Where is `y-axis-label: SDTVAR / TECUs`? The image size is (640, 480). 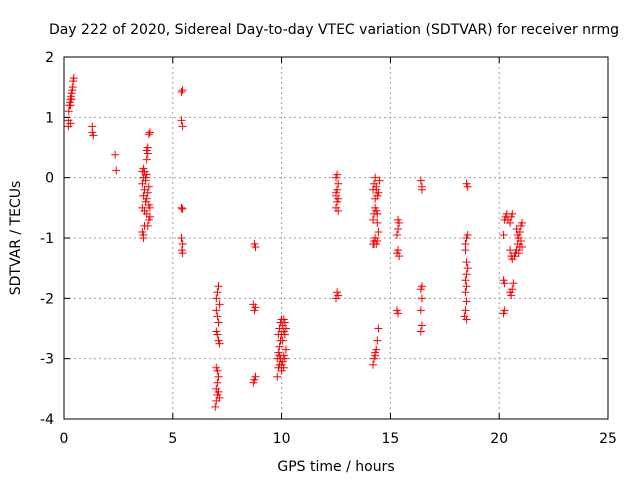
y-axis-label: SDTVAR / TECUs is located at coordinates (16, 238).